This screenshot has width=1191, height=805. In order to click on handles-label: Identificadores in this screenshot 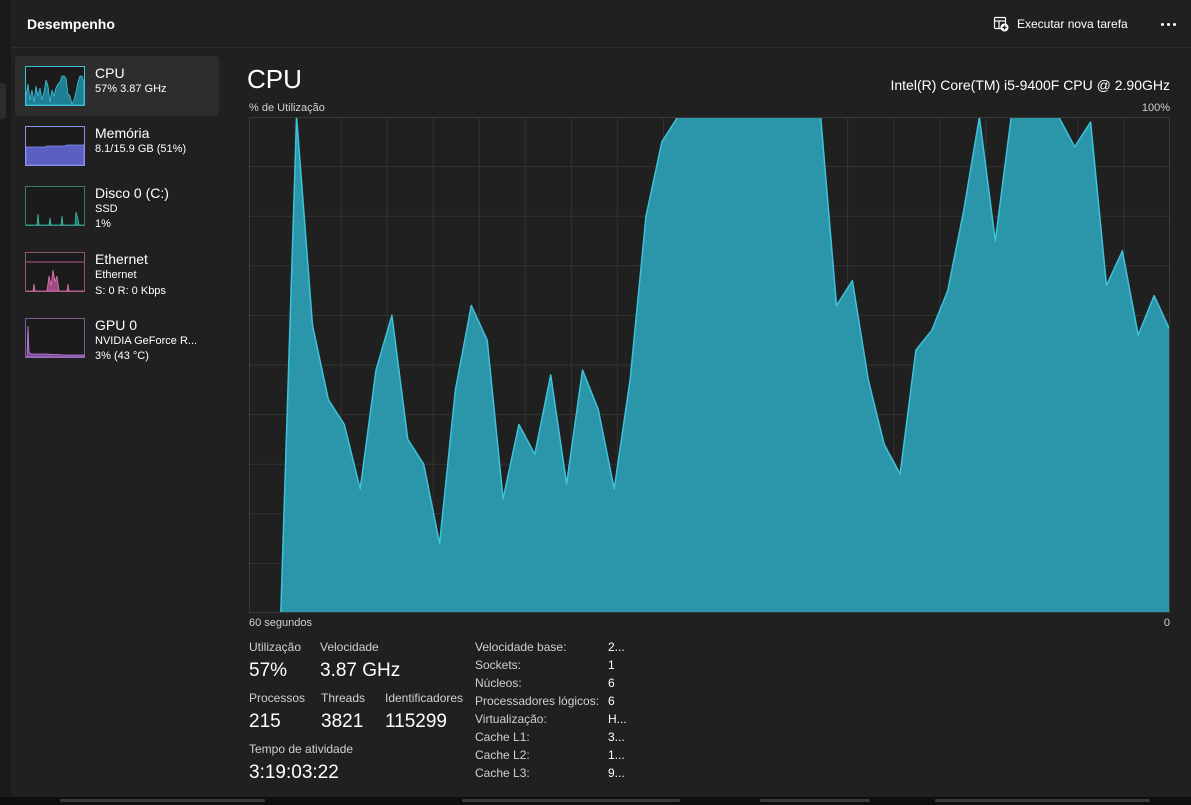, I will do `click(424, 698)`.